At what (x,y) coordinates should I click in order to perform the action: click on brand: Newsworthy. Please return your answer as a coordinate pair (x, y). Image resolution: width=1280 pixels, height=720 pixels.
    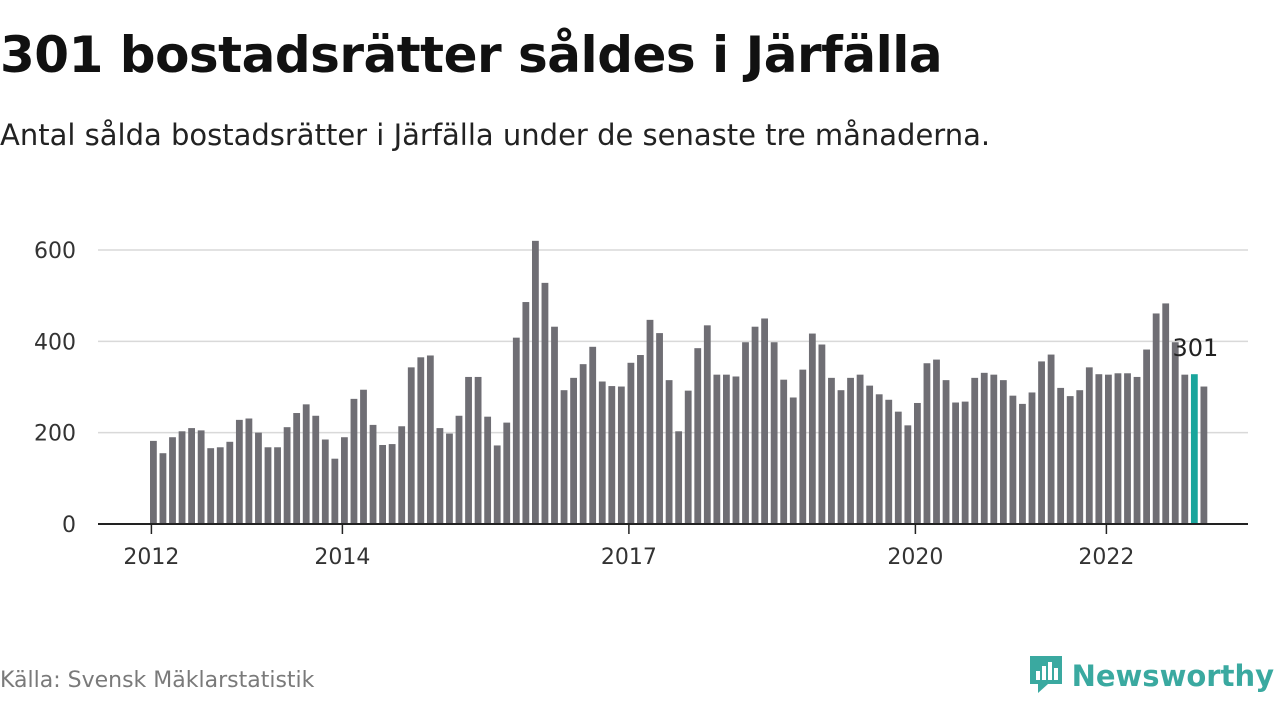
    Looking at the image, I should click on (1151, 676).